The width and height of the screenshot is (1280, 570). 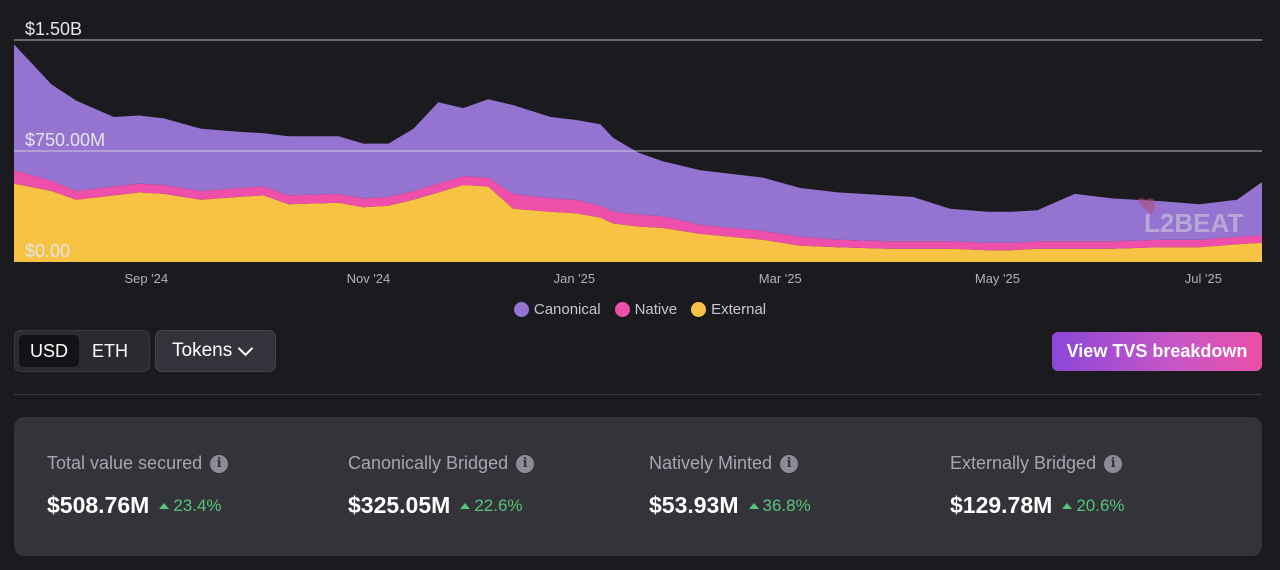 What do you see at coordinates (49, 351) in the screenshot?
I see `currency-usd-button: USD` at bounding box center [49, 351].